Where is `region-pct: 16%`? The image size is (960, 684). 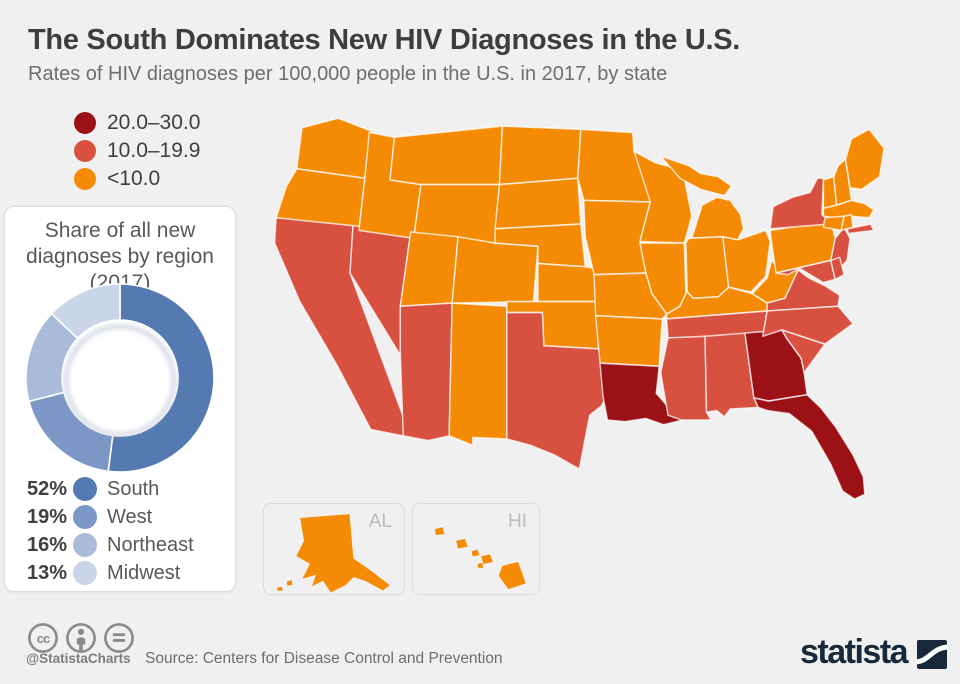
region-pct: 16% is located at coordinates (47, 544).